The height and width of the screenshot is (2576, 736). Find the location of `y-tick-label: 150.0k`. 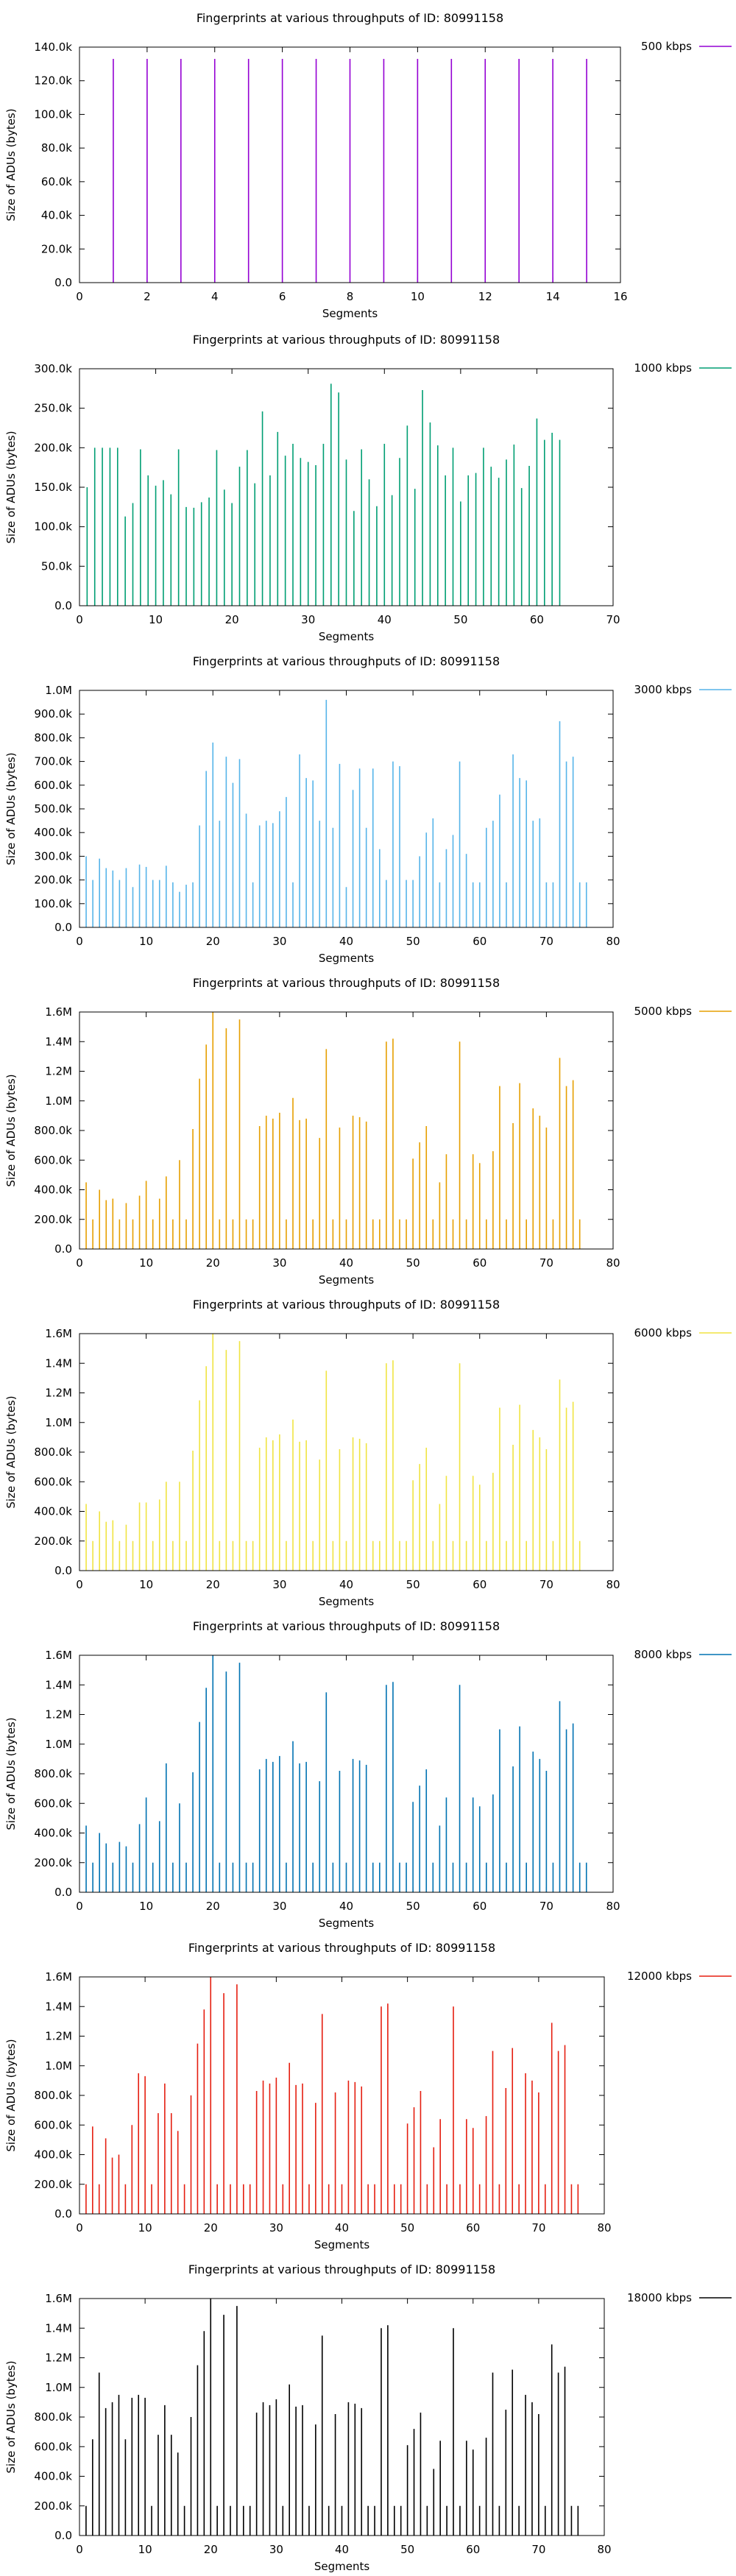

y-tick-label: 150.0k is located at coordinates (53, 487).